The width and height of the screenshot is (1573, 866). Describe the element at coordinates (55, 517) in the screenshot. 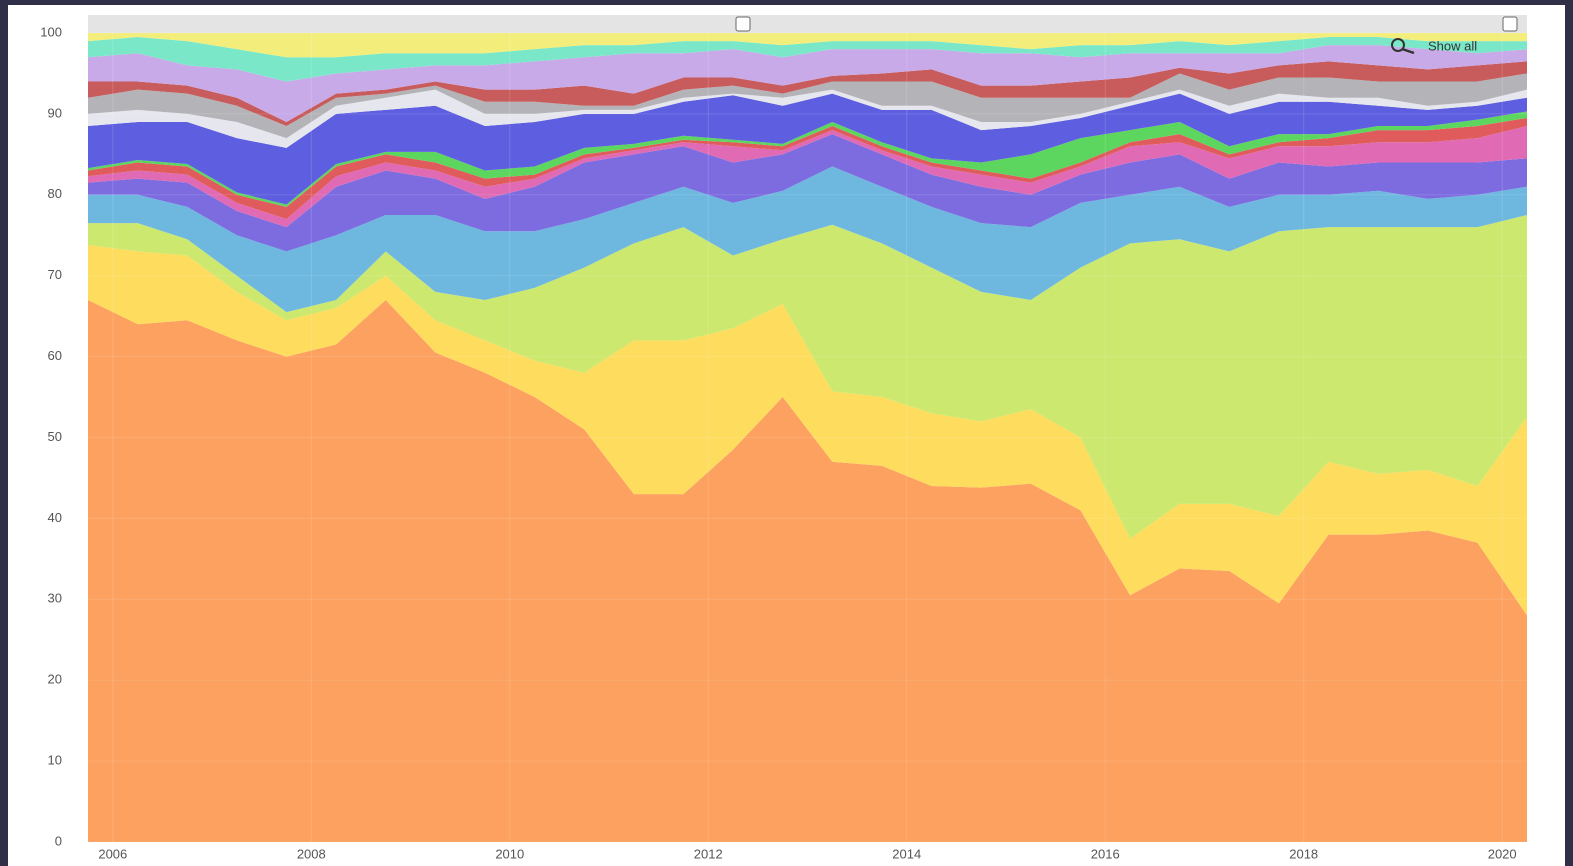

I see `y-tick-label: 40` at that location.